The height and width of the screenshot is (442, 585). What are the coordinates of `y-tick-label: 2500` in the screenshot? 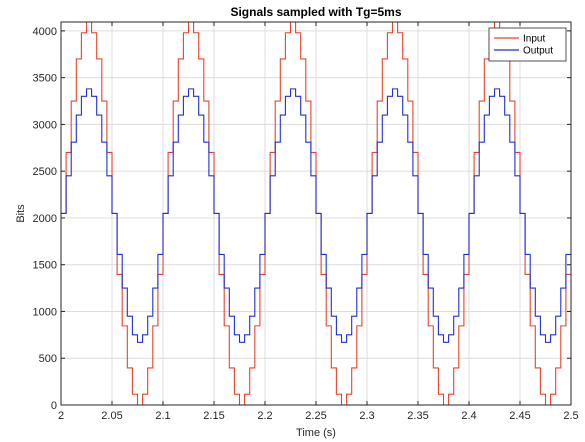 It's located at (45, 172).